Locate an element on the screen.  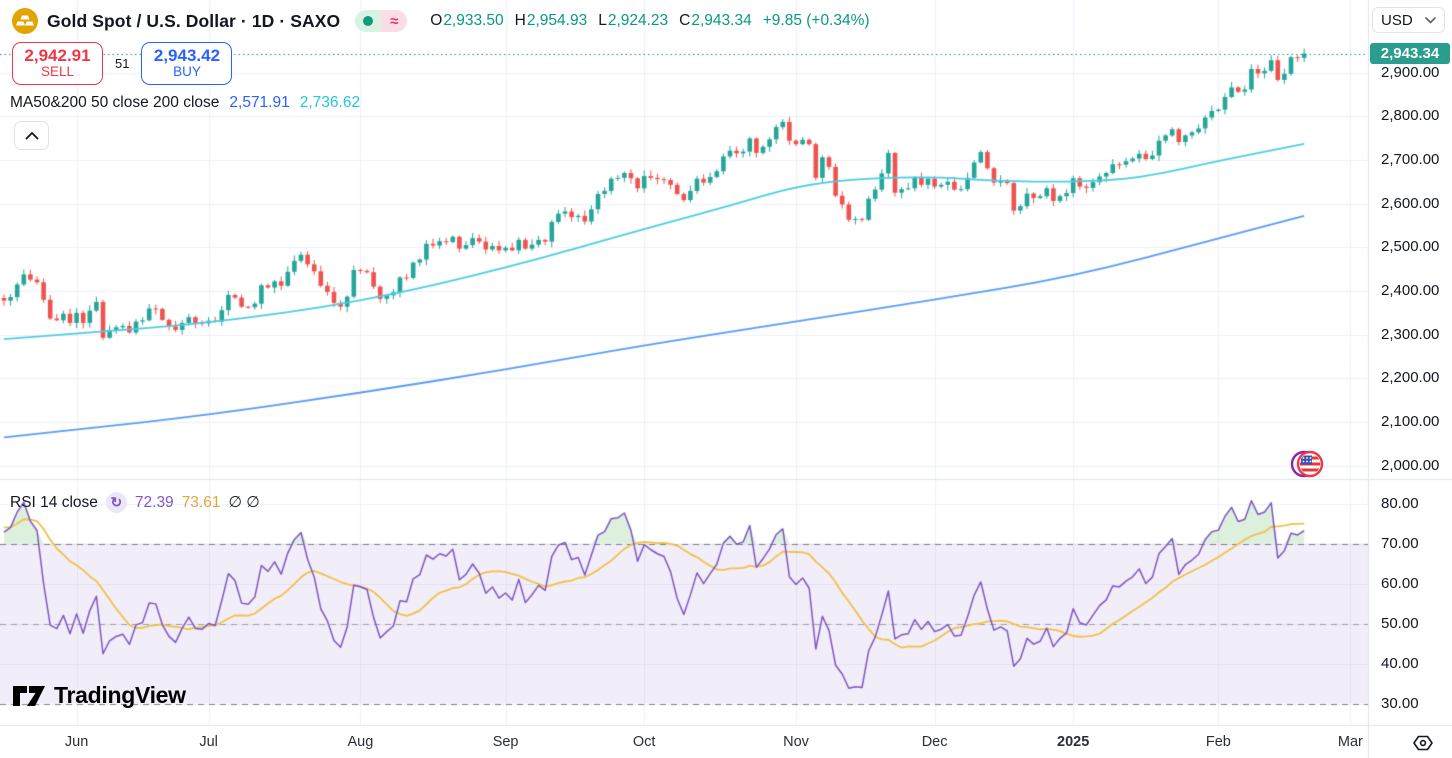
time-axis-label: Jul is located at coordinates (208, 742).